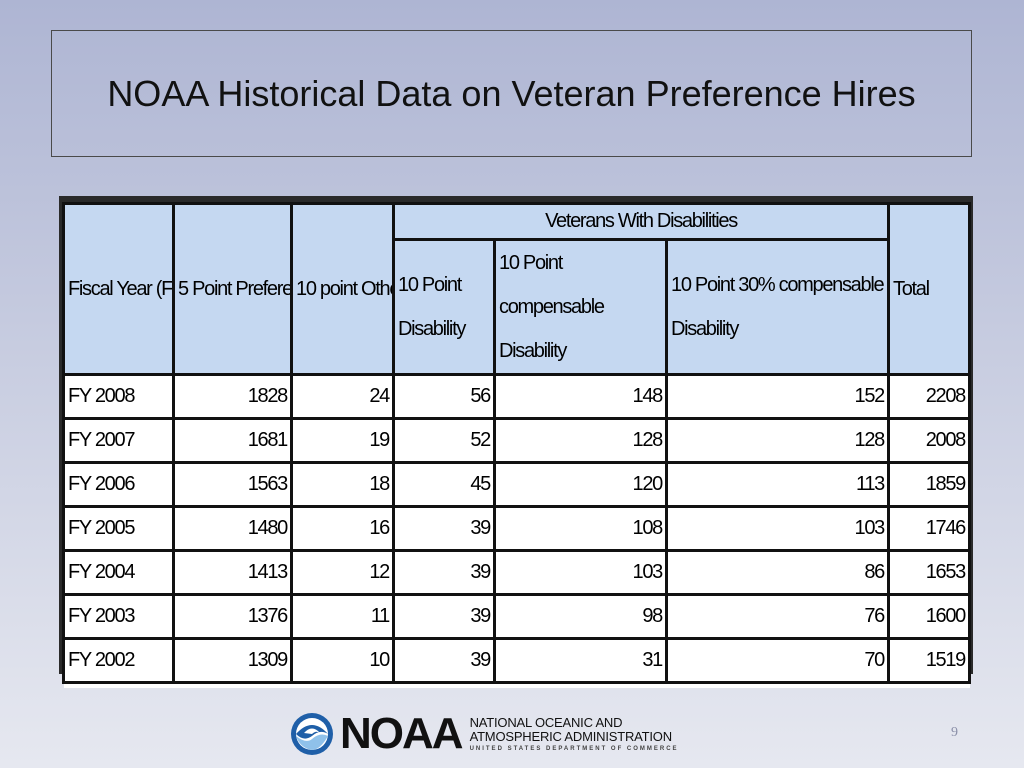 This screenshot has height=768, width=1024. I want to click on value-cell: 11, so click(342, 616).